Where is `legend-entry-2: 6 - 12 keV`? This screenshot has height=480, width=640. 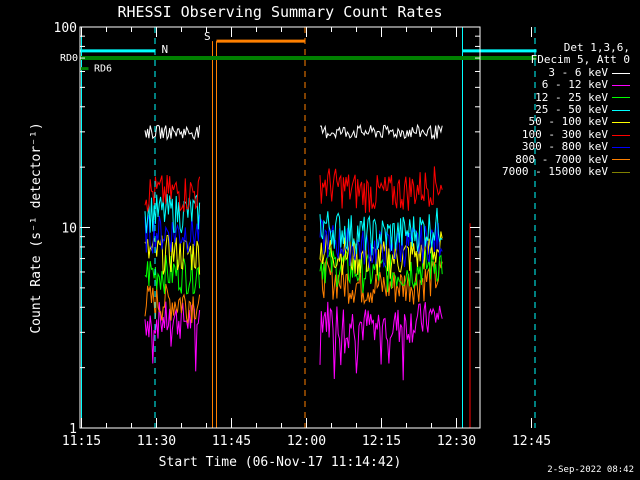 legend-entry-2: 6 - 12 keV is located at coordinates (554, 85).